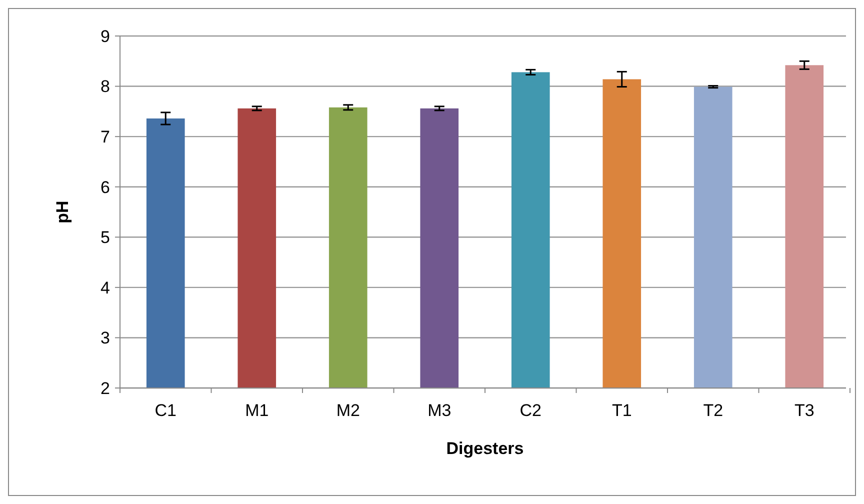  Describe the element at coordinates (105, 187) in the screenshot. I see `y-tick-label: 6` at that location.